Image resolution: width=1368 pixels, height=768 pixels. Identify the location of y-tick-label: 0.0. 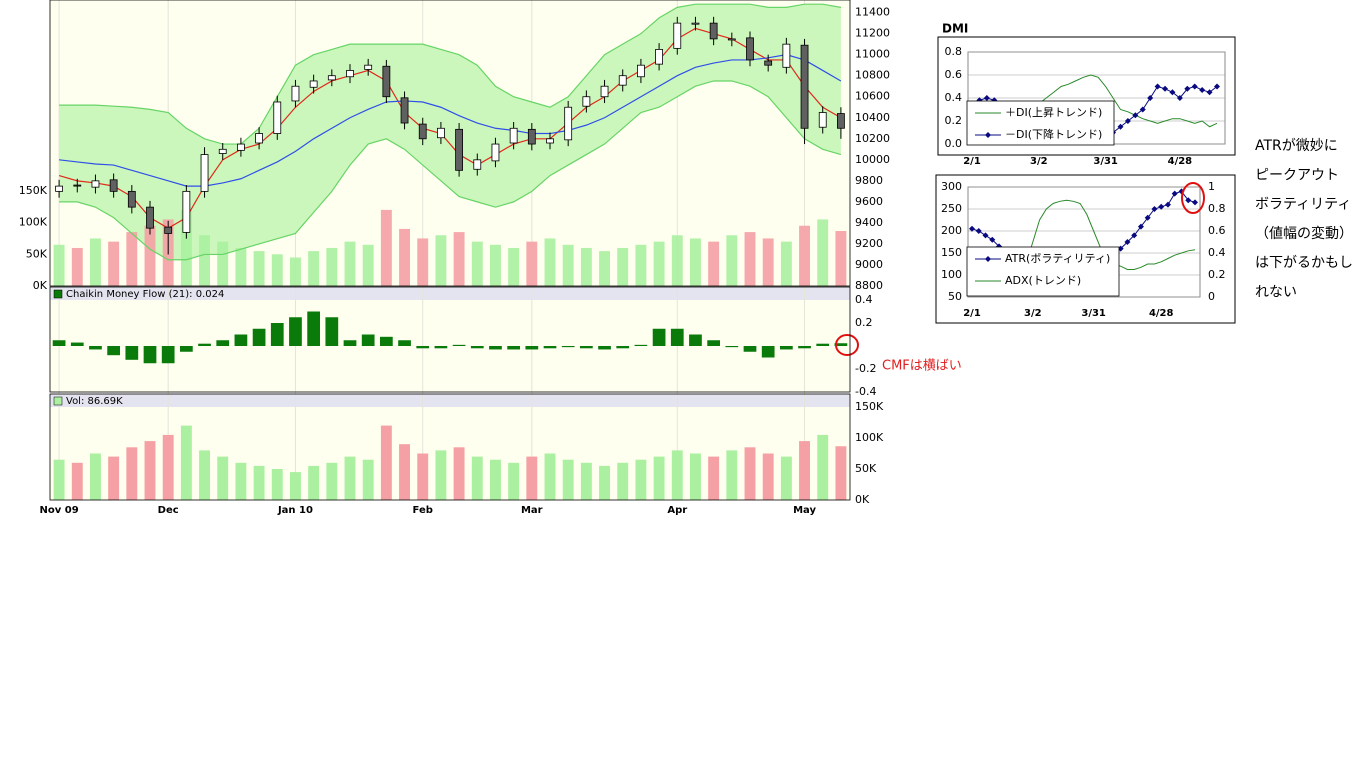
(954, 143).